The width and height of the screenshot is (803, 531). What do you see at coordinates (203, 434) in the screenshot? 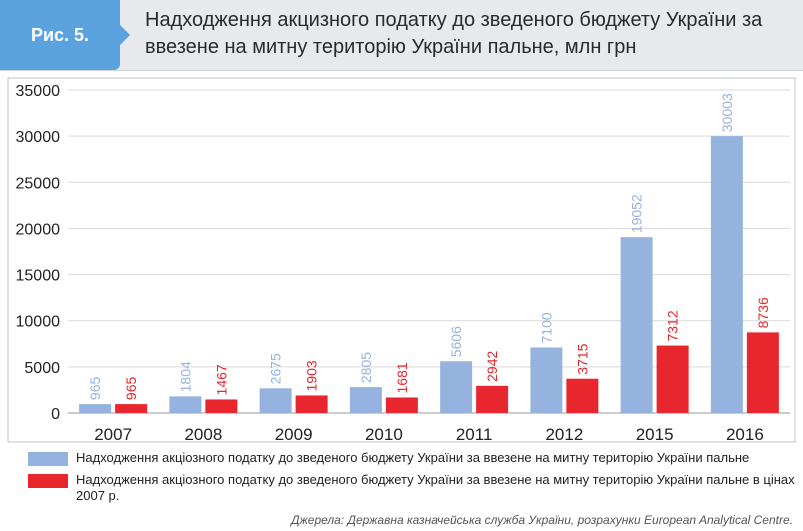
I see `x-tick-label: 2008` at bounding box center [203, 434].